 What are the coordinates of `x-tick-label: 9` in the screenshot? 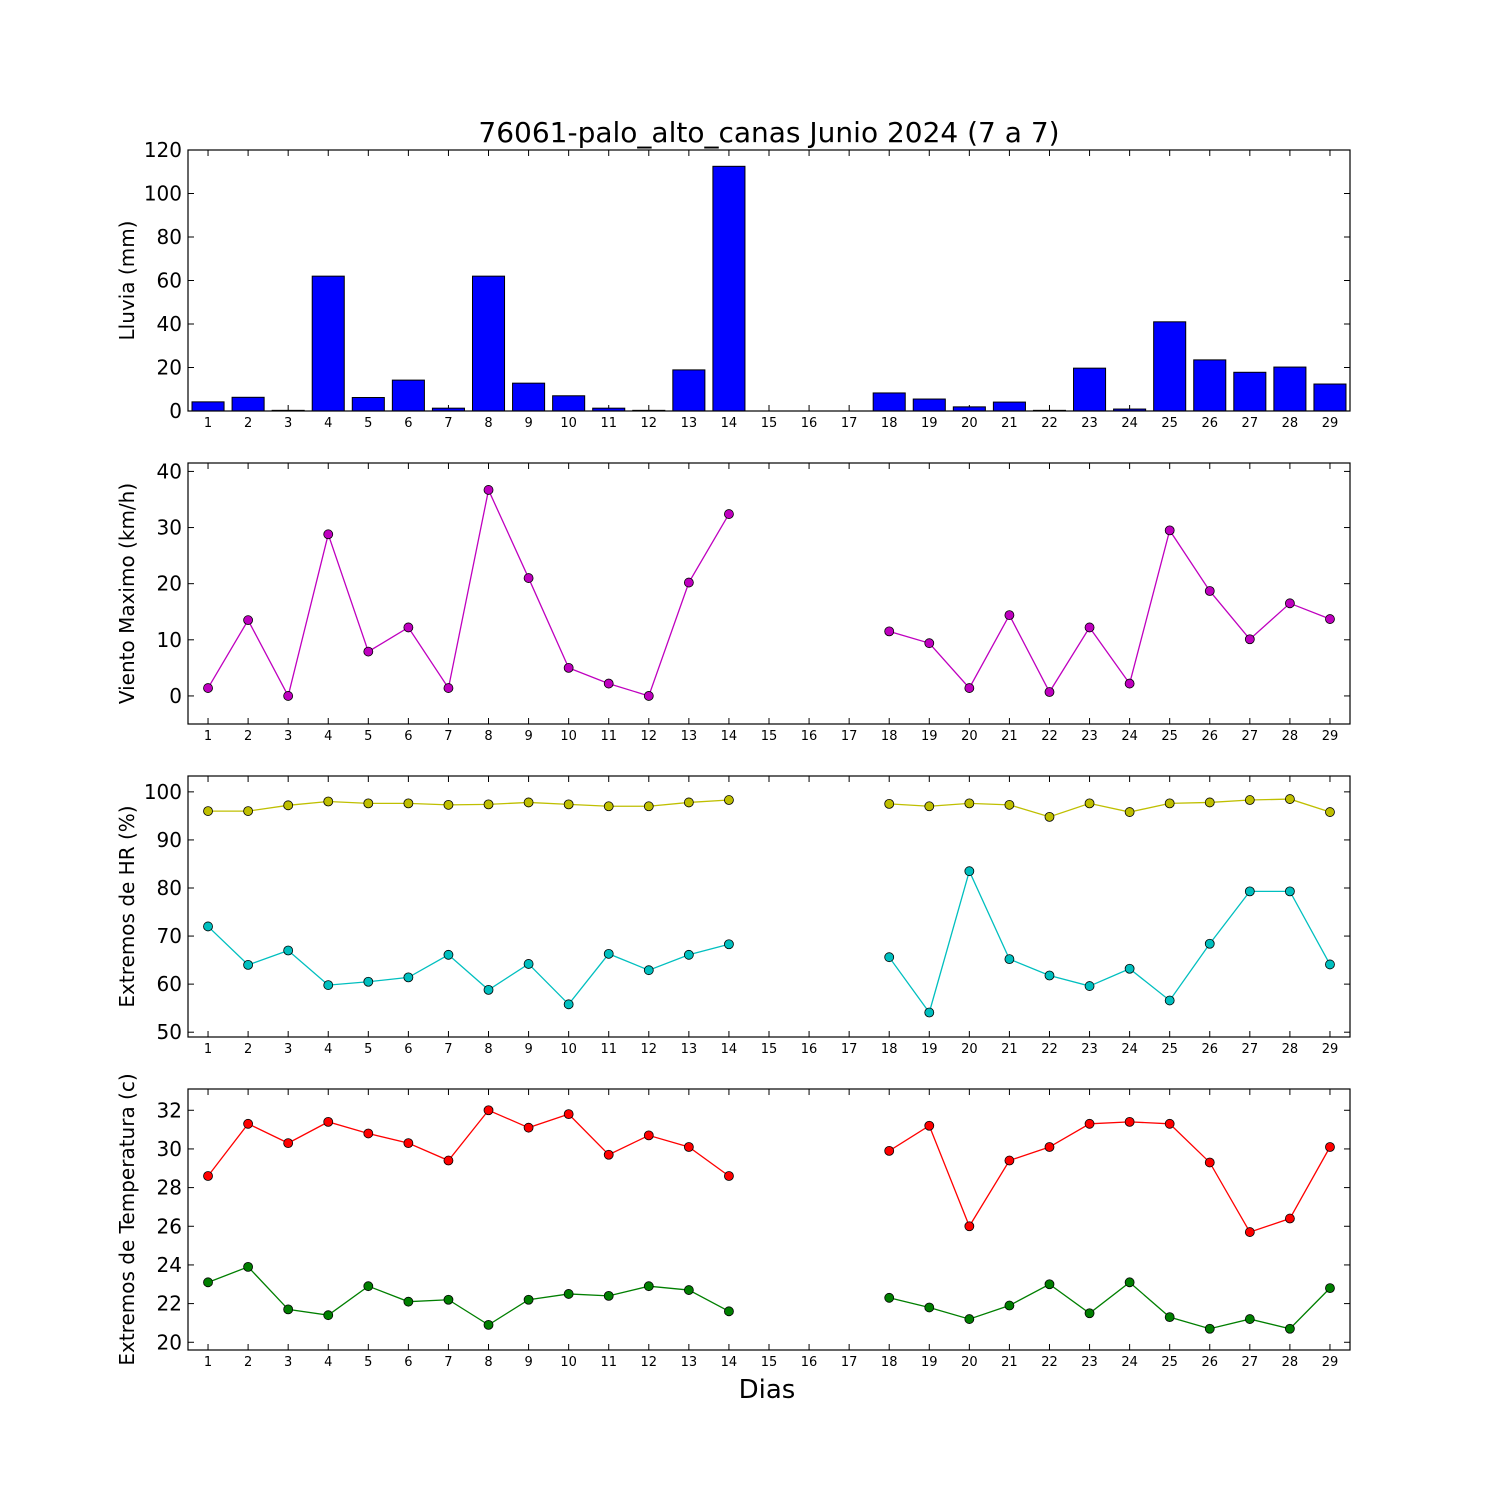 It's located at (528, 1362).